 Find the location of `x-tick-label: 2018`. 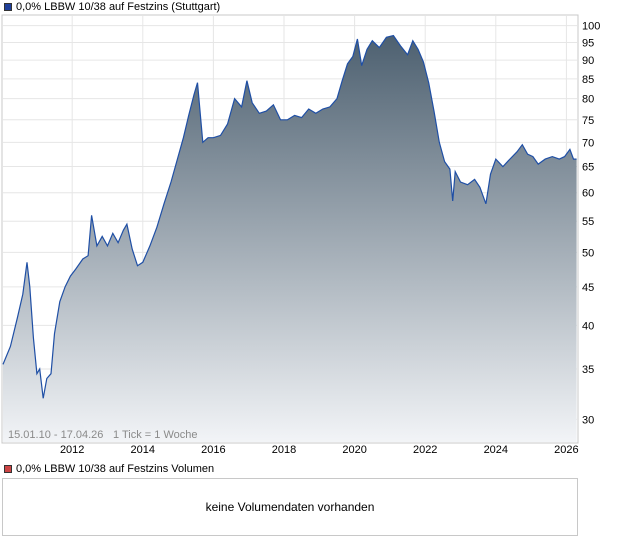

x-tick-label: 2018 is located at coordinates (284, 450).